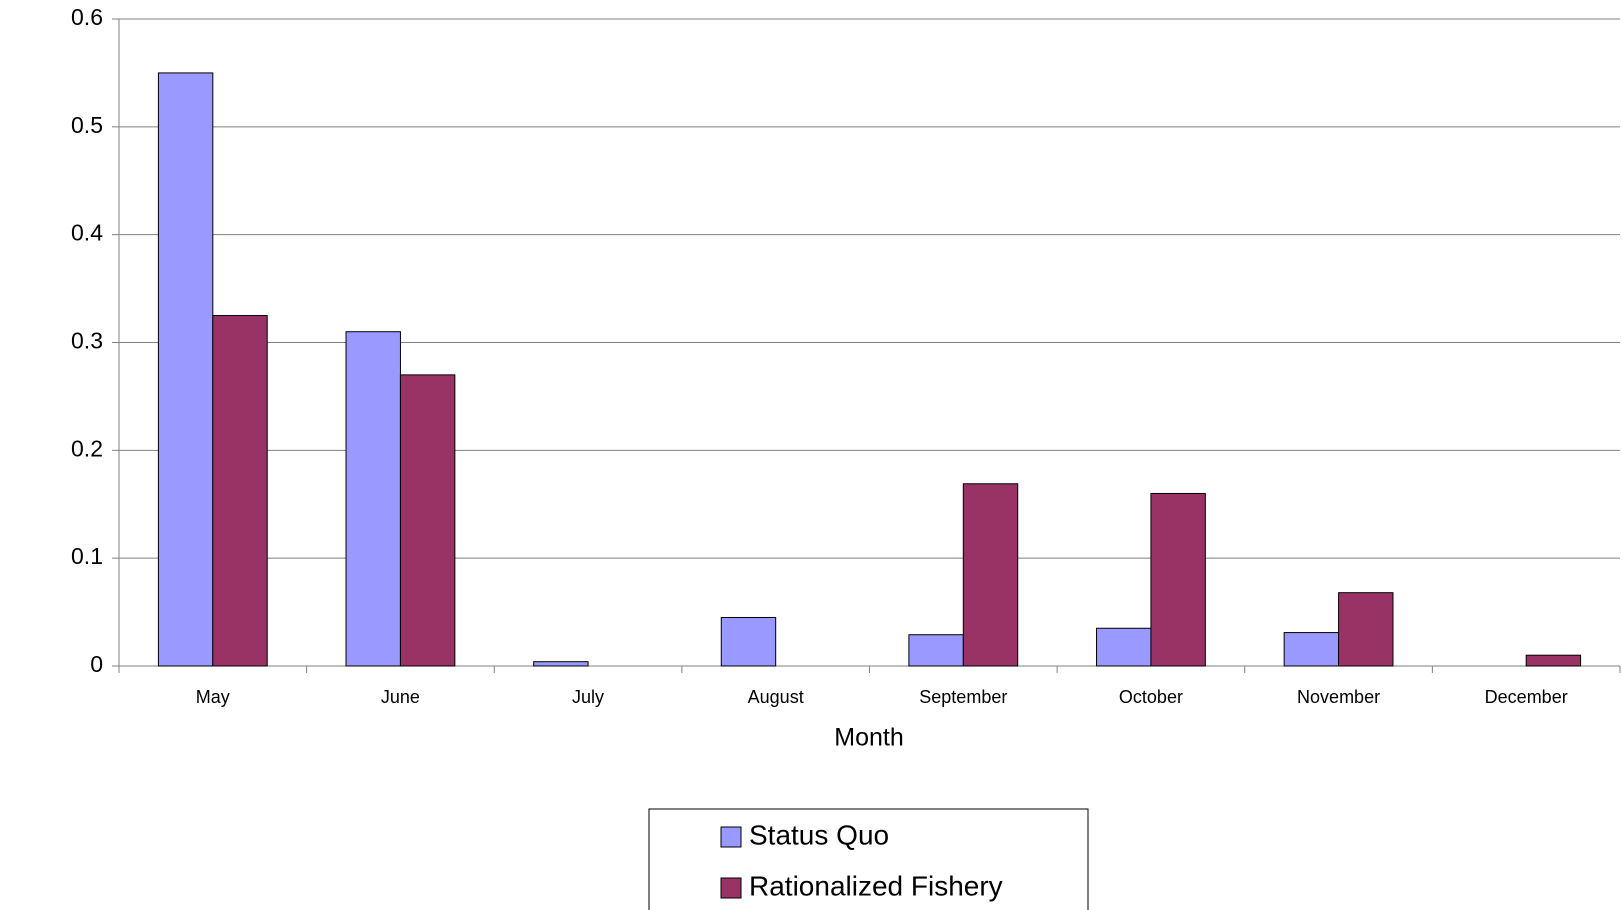  What do you see at coordinates (819, 834) in the screenshot?
I see `legend-label: Status Quo` at bounding box center [819, 834].